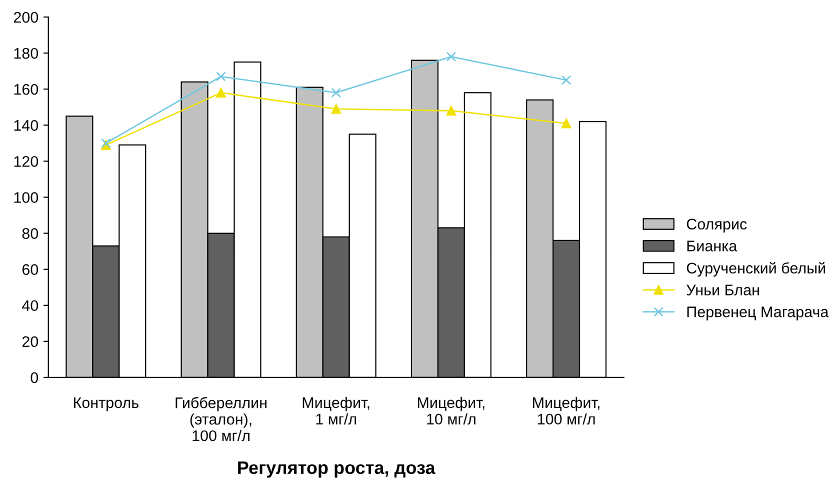 The image size is (834, 487). Describe the element at coordinates (26, 53) in the screenshot. I see `y-tick-label: 180` at that location.